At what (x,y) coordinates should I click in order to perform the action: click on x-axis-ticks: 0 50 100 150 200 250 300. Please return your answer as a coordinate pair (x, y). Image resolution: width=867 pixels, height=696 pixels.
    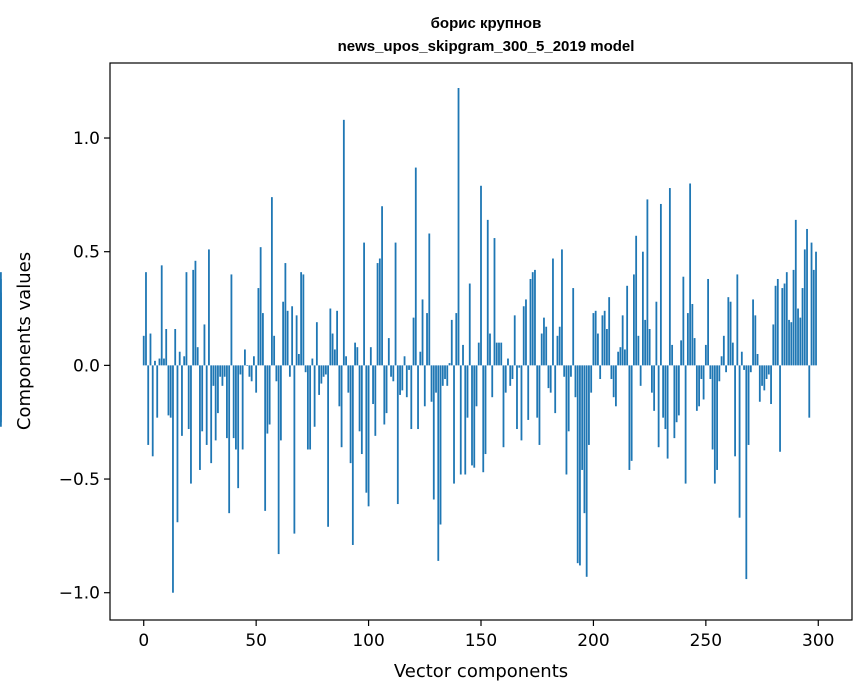
    Looking at the image, I should click on (486, 635).